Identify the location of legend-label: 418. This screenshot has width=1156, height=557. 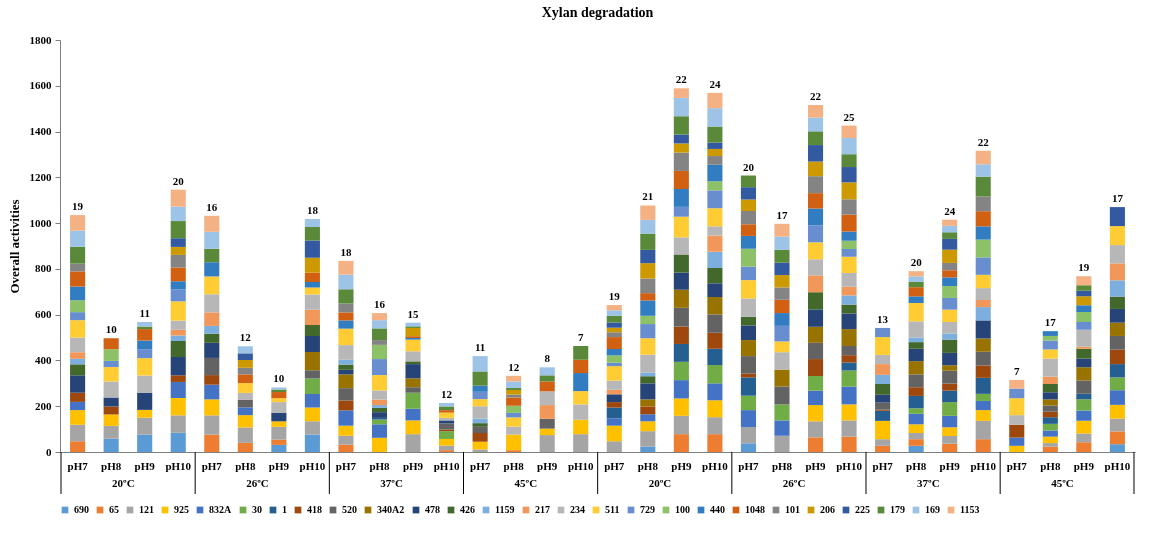
(314, 509).